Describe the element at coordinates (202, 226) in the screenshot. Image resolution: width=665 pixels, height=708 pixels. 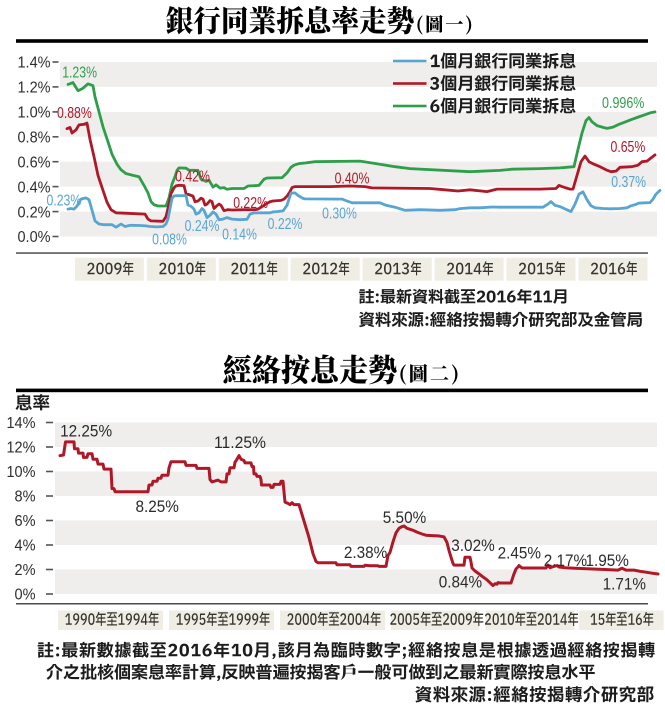
I see `svg-text: 0.24%` at that location.